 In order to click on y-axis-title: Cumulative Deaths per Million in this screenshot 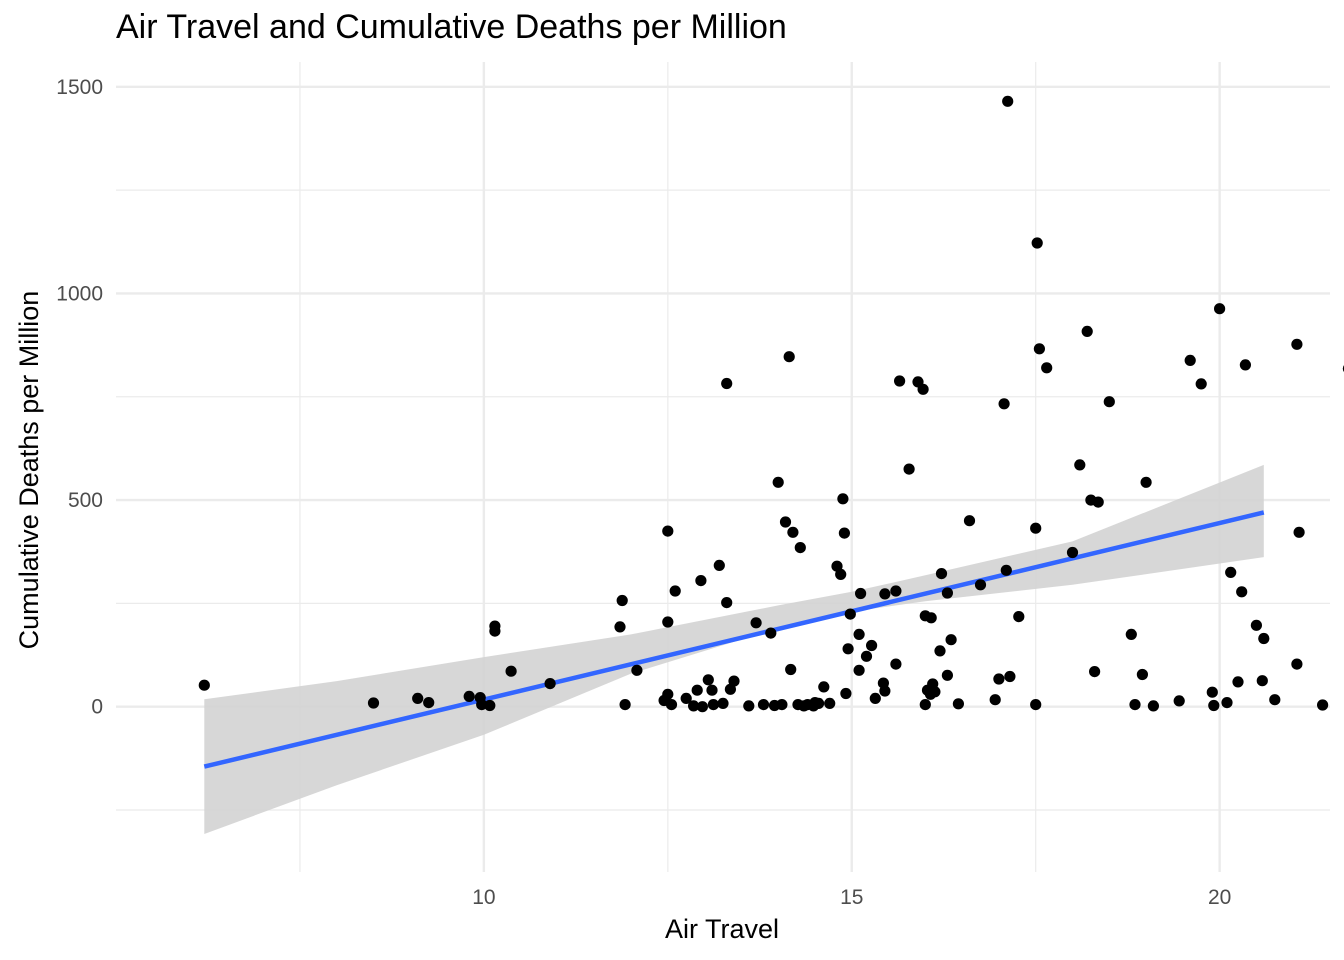, I will do `click(29, 470)`.